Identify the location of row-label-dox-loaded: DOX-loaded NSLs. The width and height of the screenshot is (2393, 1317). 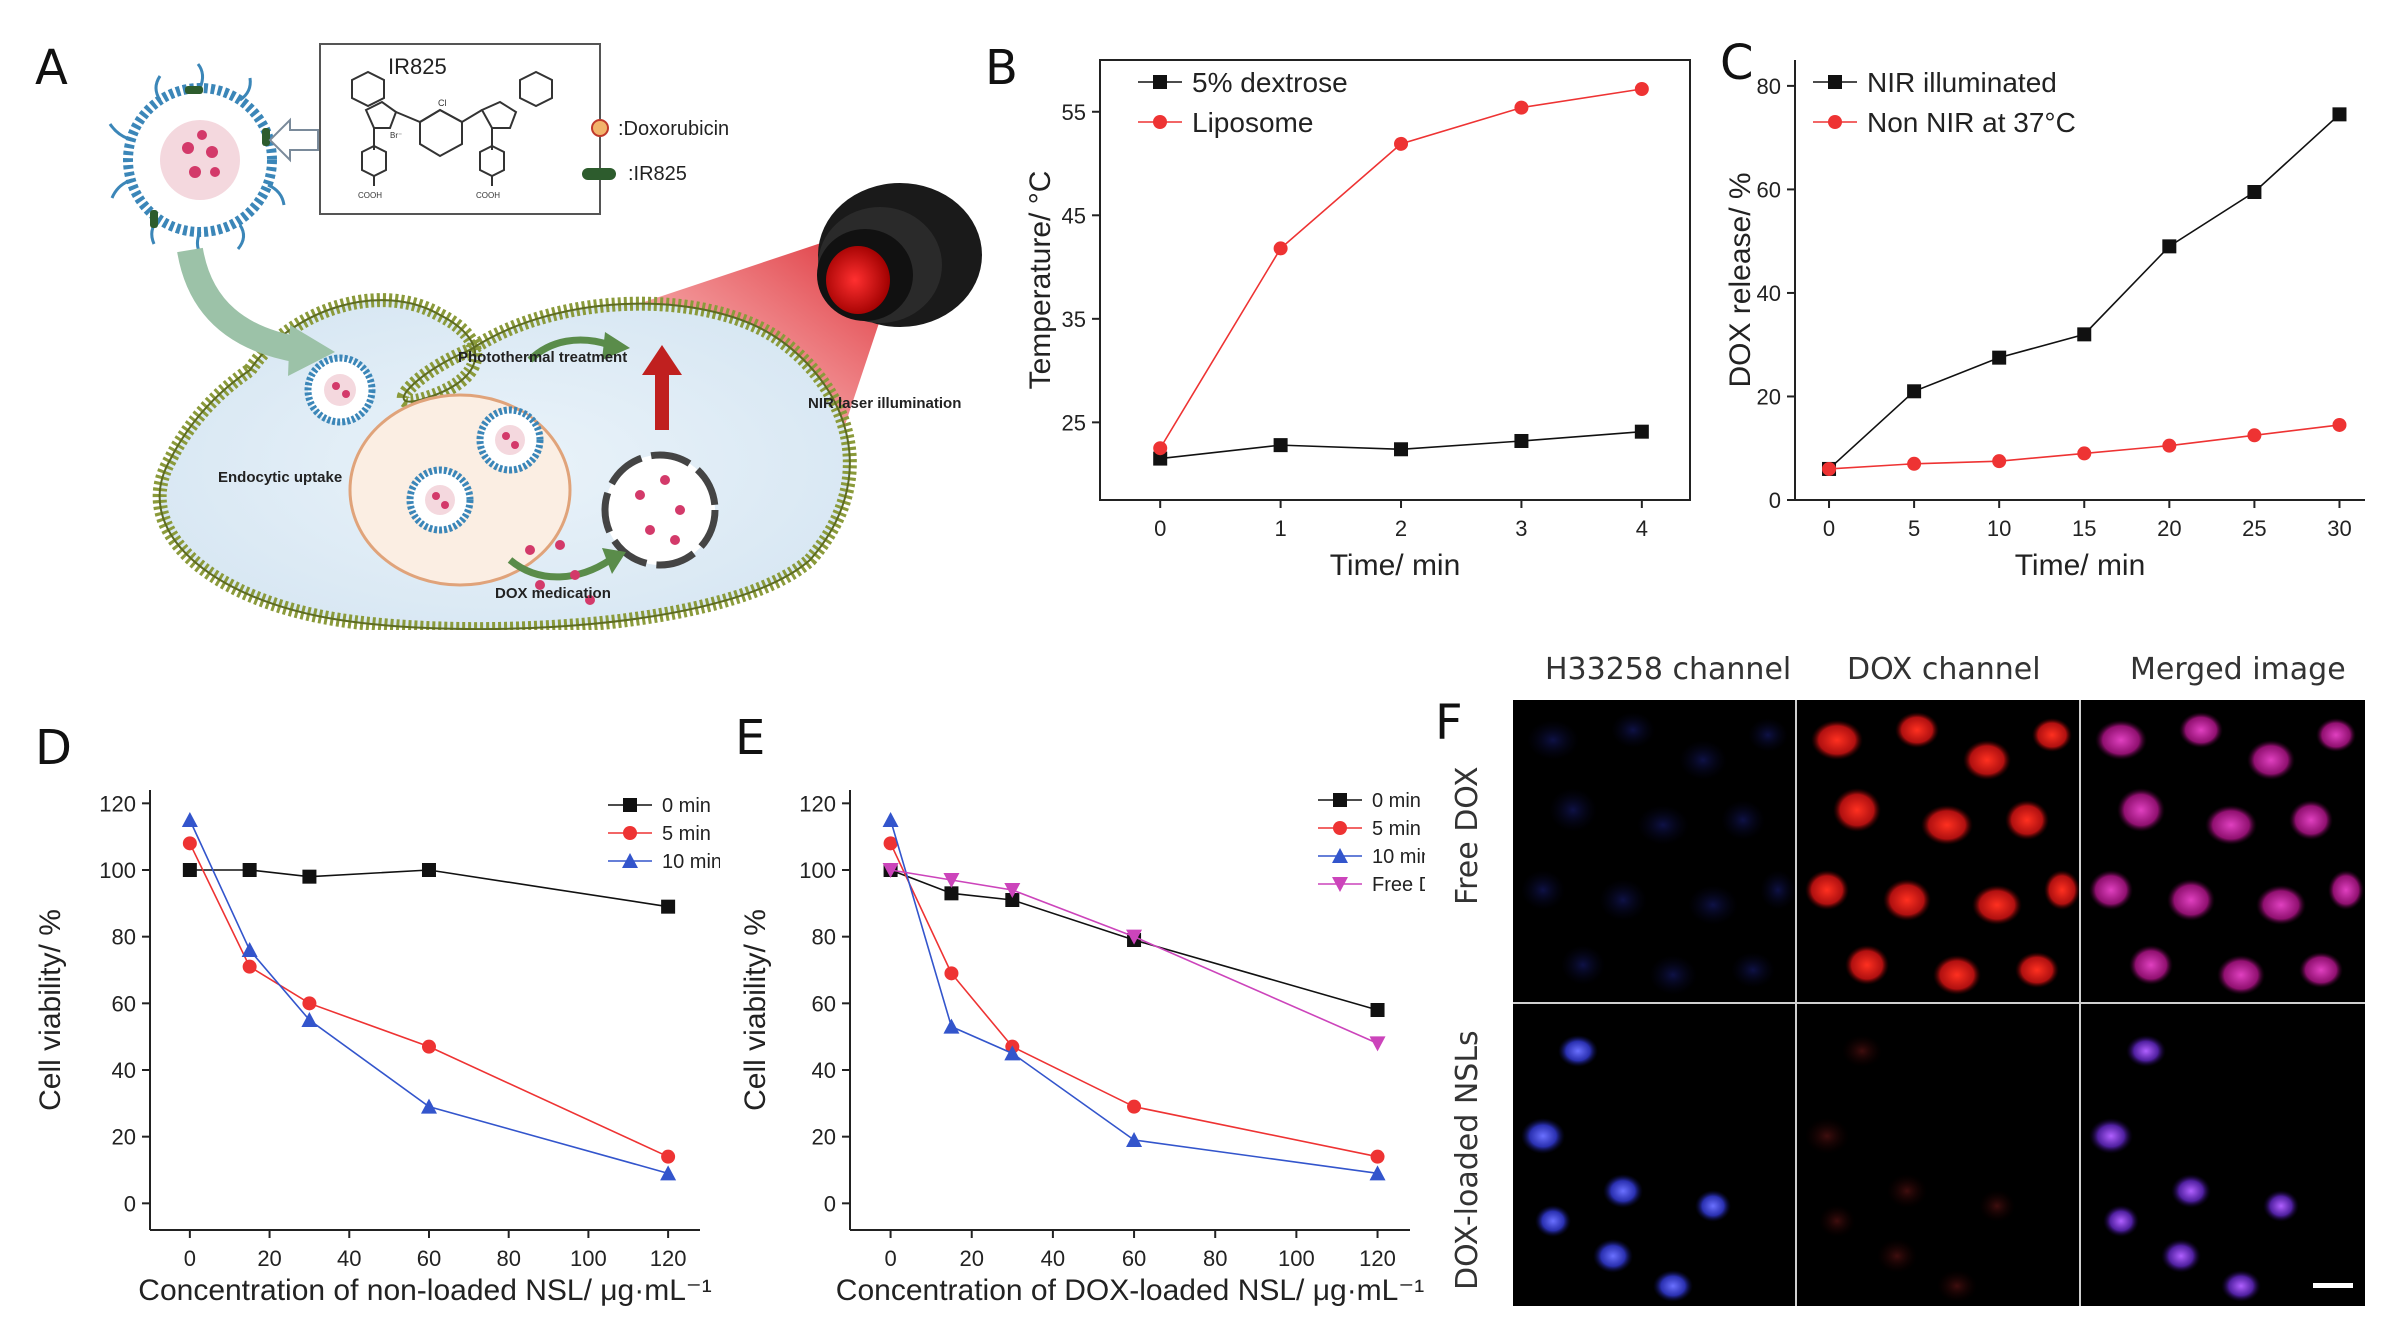
(1467, 1160).